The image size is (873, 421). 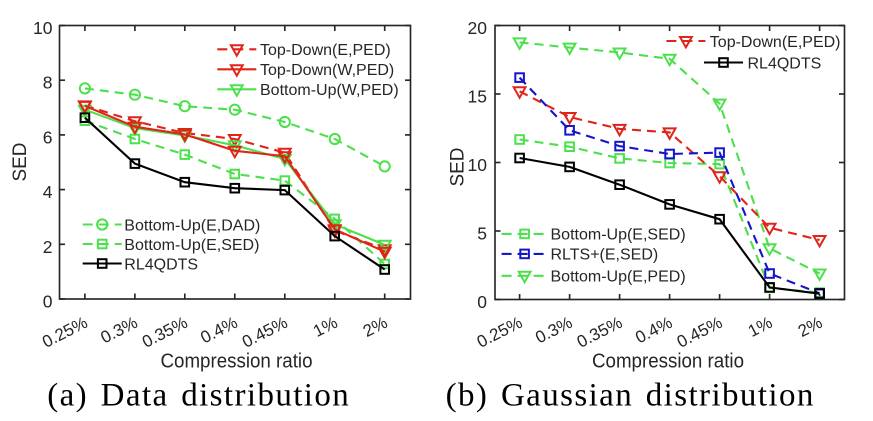 I want to click on svg-text: Top-Down(W,PED), so click(x=327, y=70).